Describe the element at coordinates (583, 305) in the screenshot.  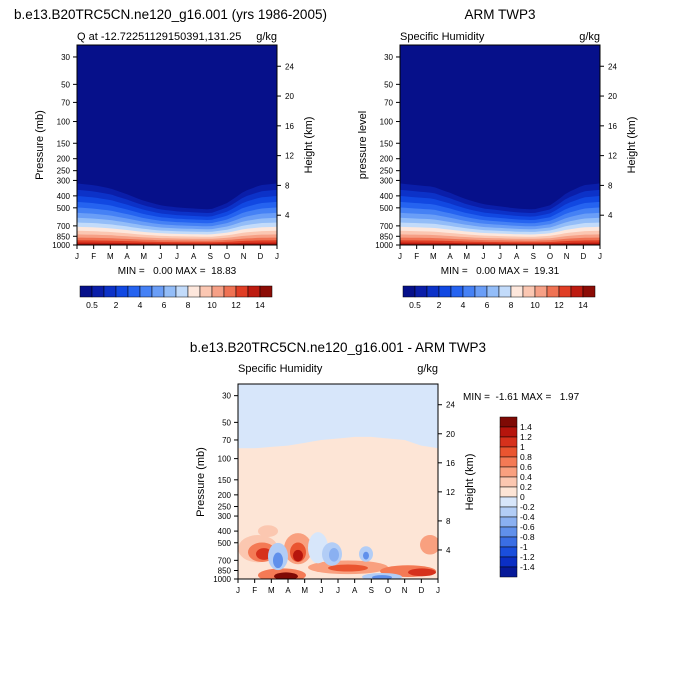
I see `colorbar-label: 14` at that location.